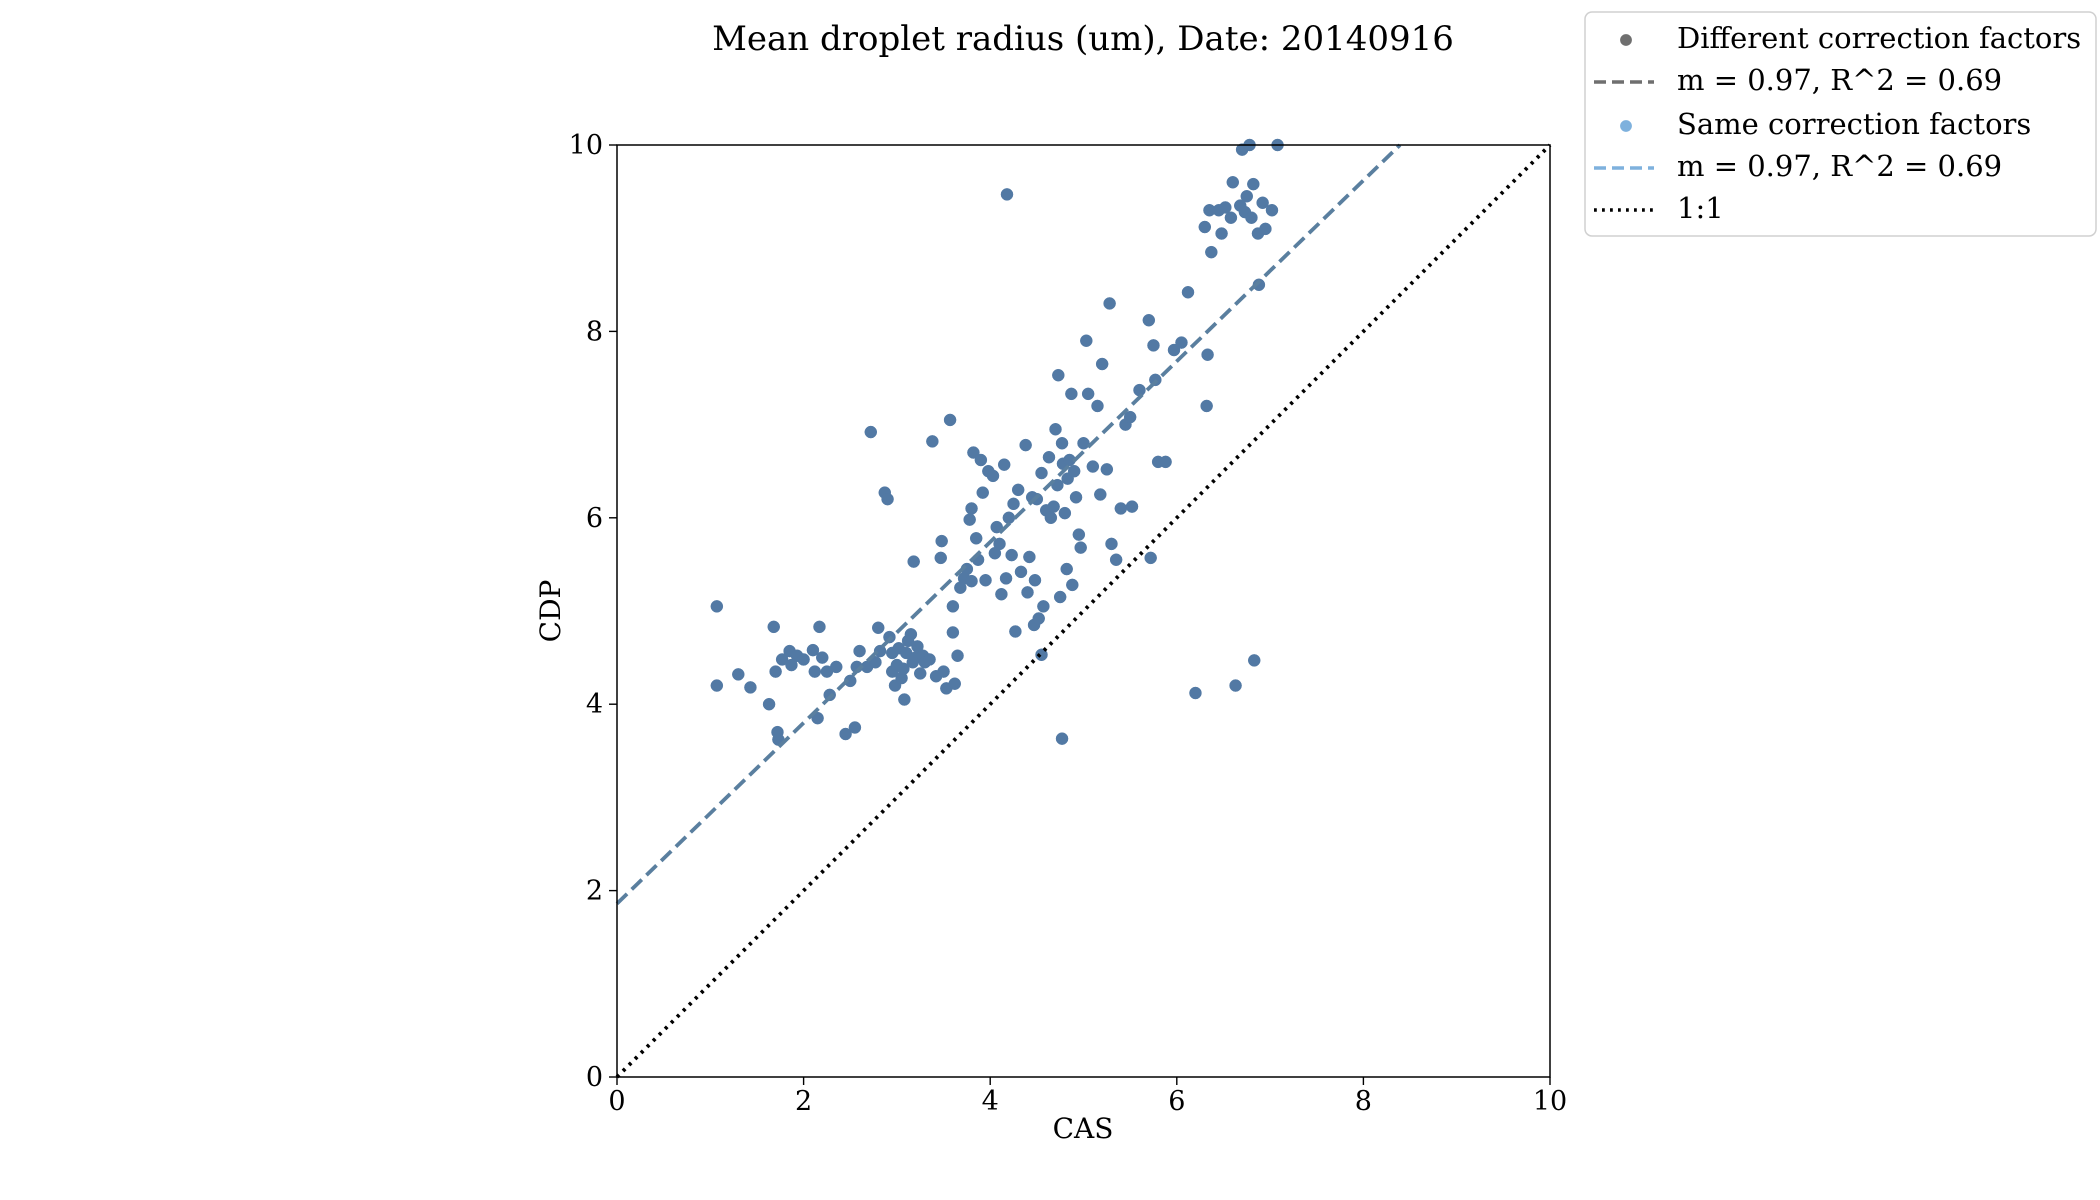 The image size is (2100, 1200). What do you see at coordinates (1083, 39) in the screenshot?
I see `chart-title: Mean droplet radius (um), Date: 20140916` at bounding box center [1083, 39].